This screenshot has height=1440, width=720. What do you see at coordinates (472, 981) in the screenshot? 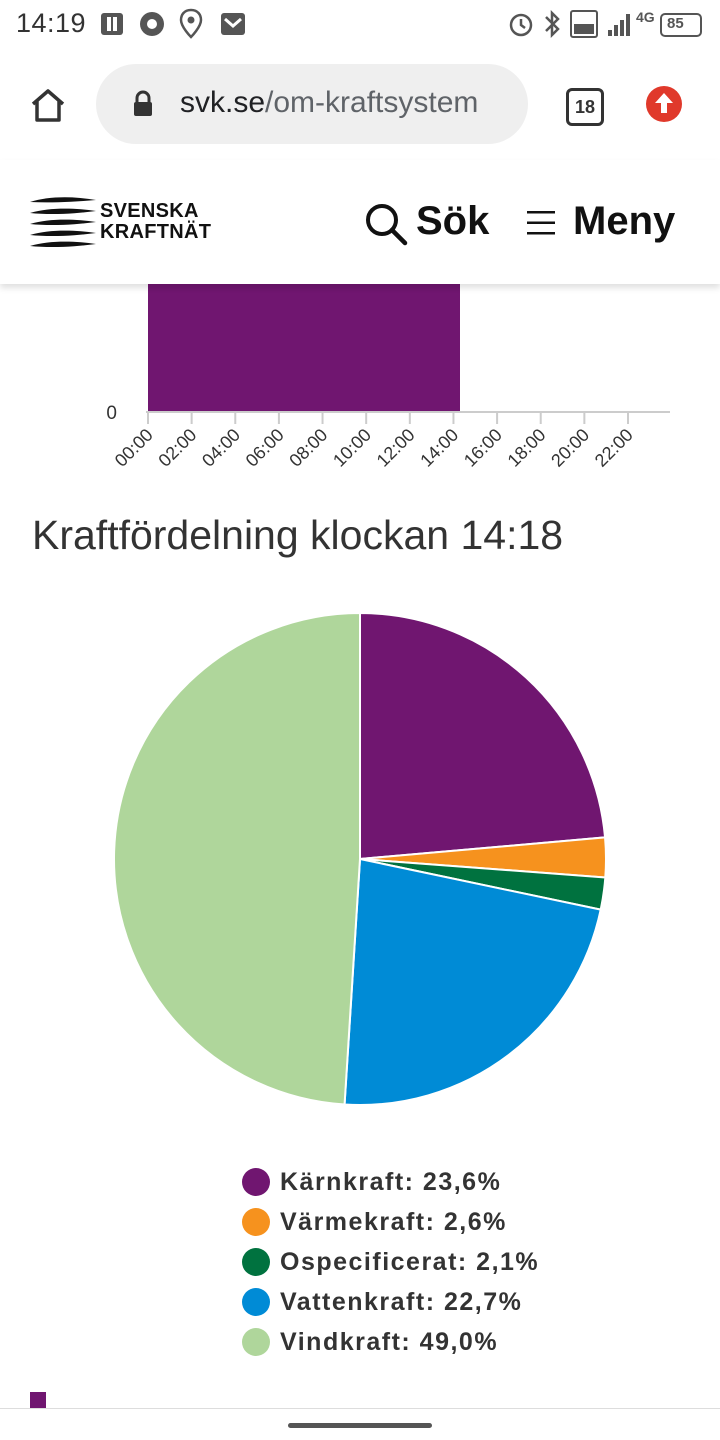
I see `pie-slice-vattenkraft` at bounding box center [472, 981].